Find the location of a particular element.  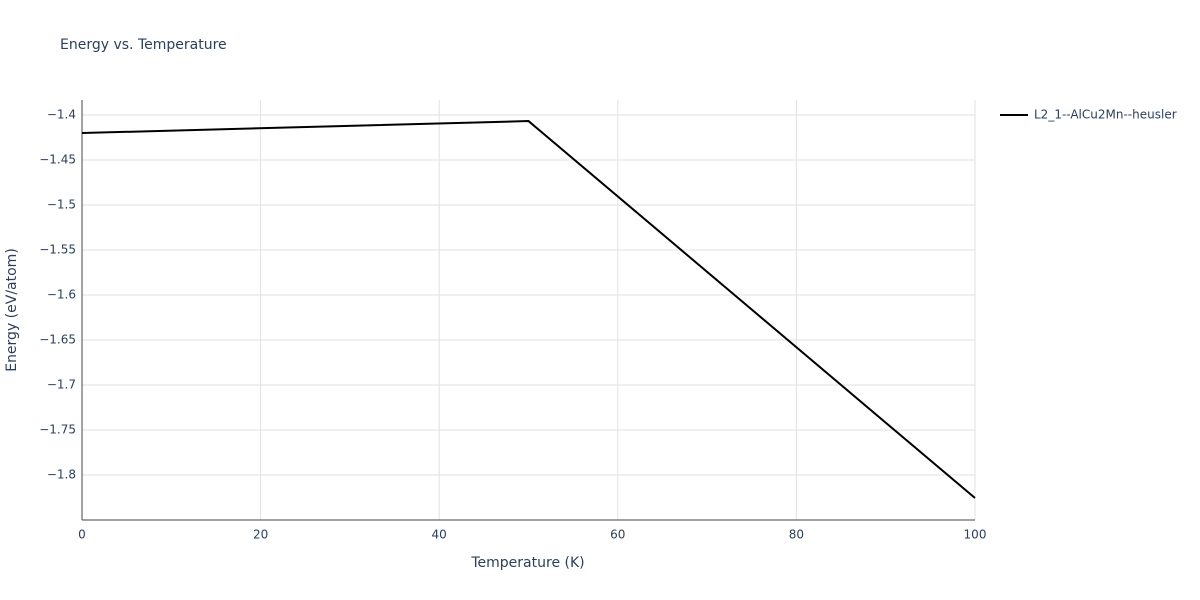

y-tick-label: −1.4 is located at coordinates (61, 115).